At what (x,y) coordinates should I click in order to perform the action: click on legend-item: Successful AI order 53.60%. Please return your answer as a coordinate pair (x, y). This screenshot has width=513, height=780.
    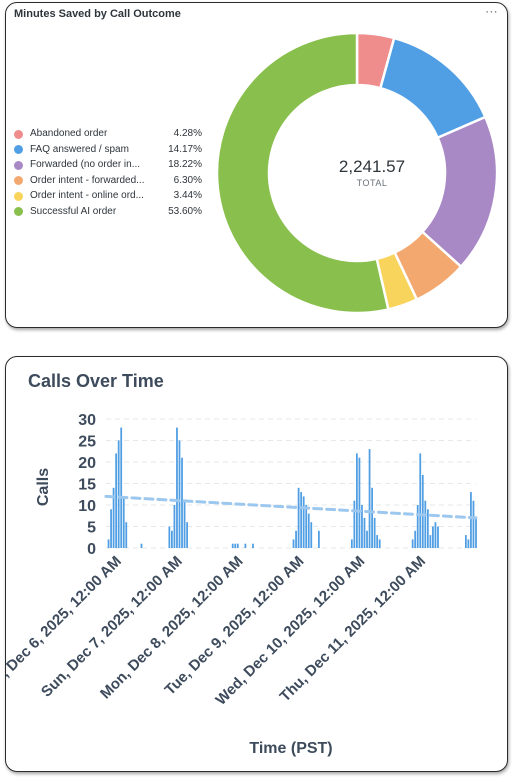
    Looking at the image, I should click on (108, 213).